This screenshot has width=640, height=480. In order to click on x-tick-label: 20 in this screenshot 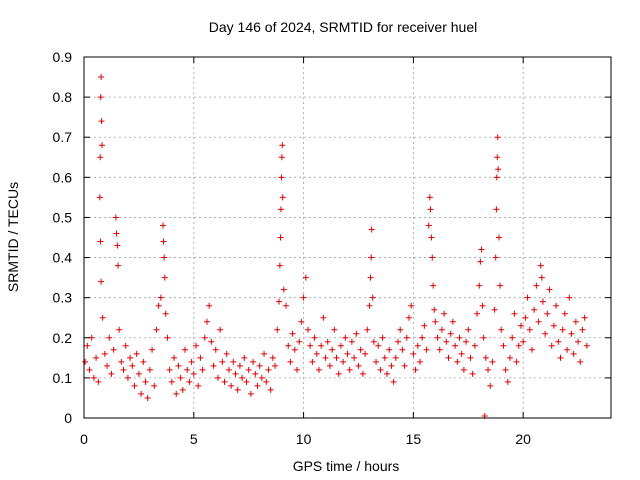, I will do `click(523, 439)`.